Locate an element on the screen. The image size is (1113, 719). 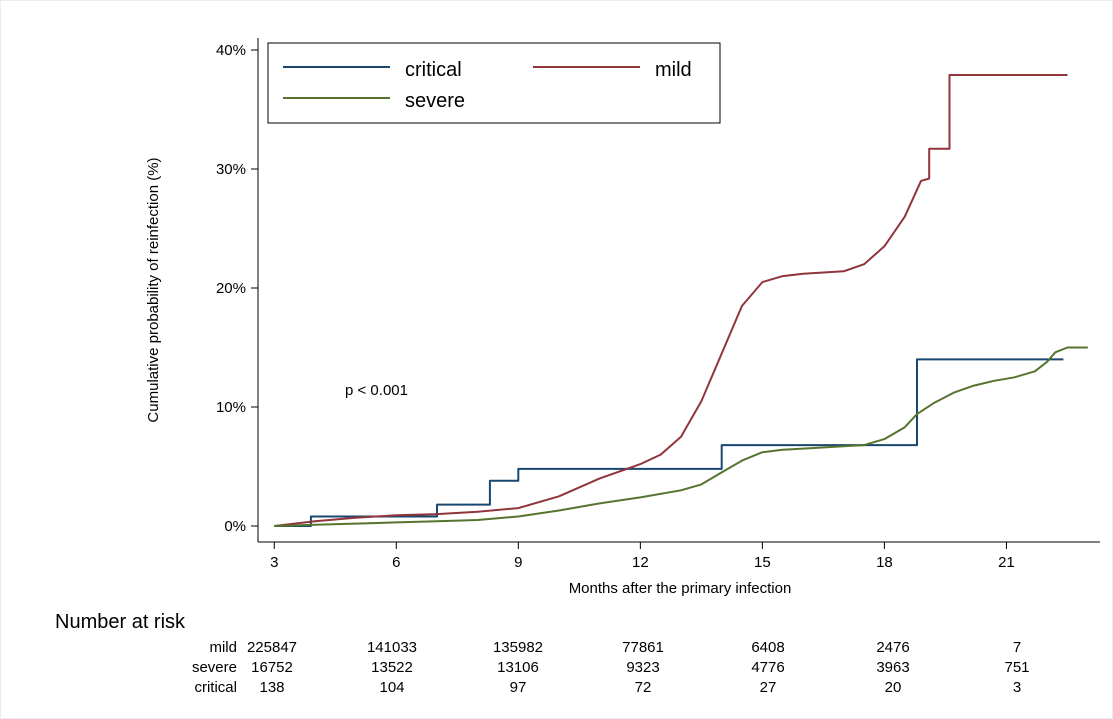
y-tick-label: 20% is located at coordinates (231, 288).